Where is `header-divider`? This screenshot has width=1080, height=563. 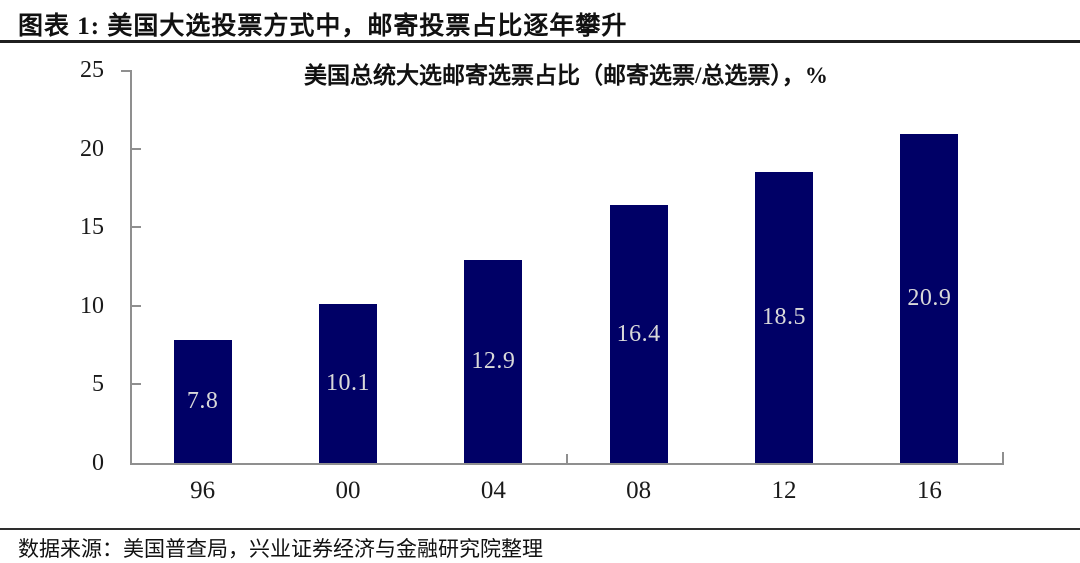
header-divider is located at coordinates (540, 41).